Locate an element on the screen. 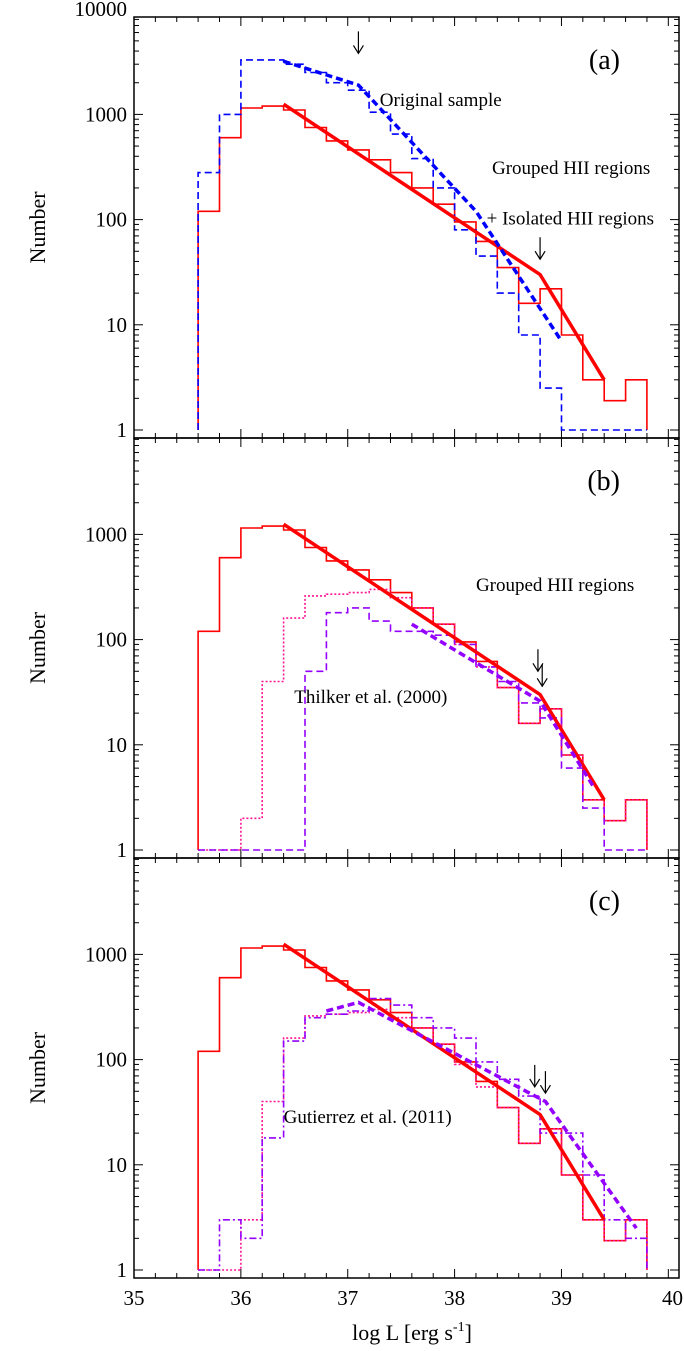 The height and width of the screenshot is (1351, 684). x-tick-label: 37 is located at coordinates (347, 1298).